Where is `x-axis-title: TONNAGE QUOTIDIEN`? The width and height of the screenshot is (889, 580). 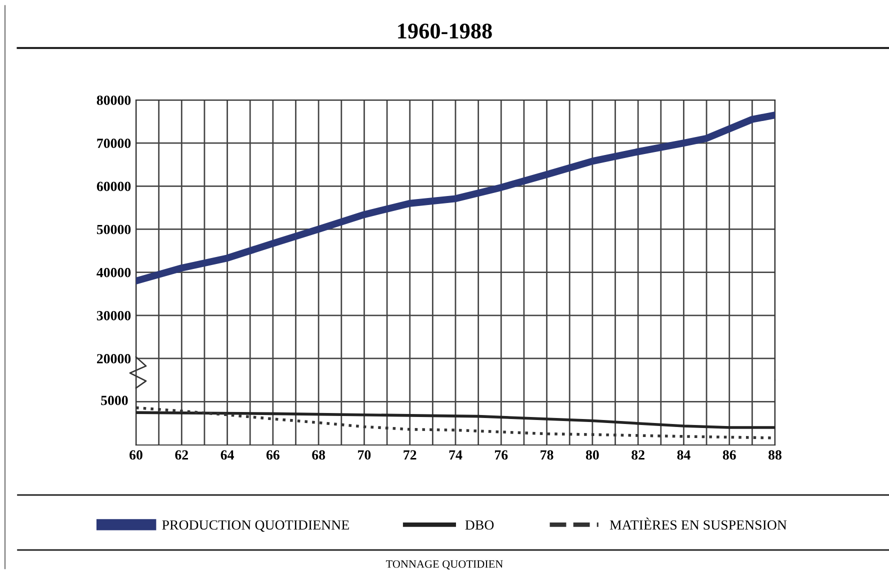 x-axis-title: TONNAGE QUOTIDIEN is located at coordinates (444, 565).